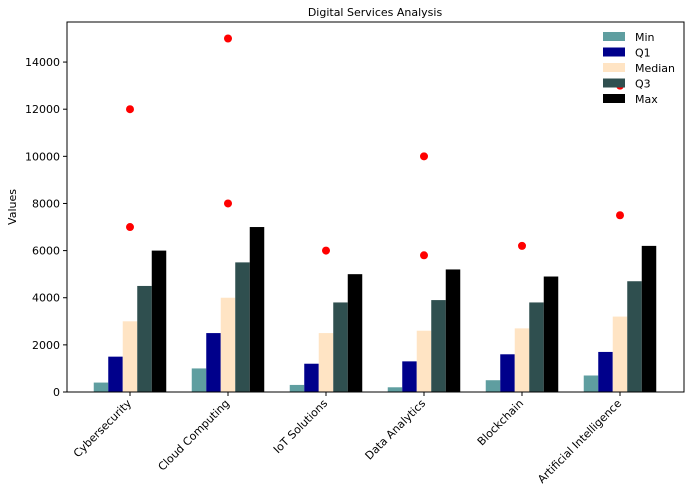  I want to click on y-axis: 0 2000 4000 6000 8000 10000 12000 14000, so click(46, 227).